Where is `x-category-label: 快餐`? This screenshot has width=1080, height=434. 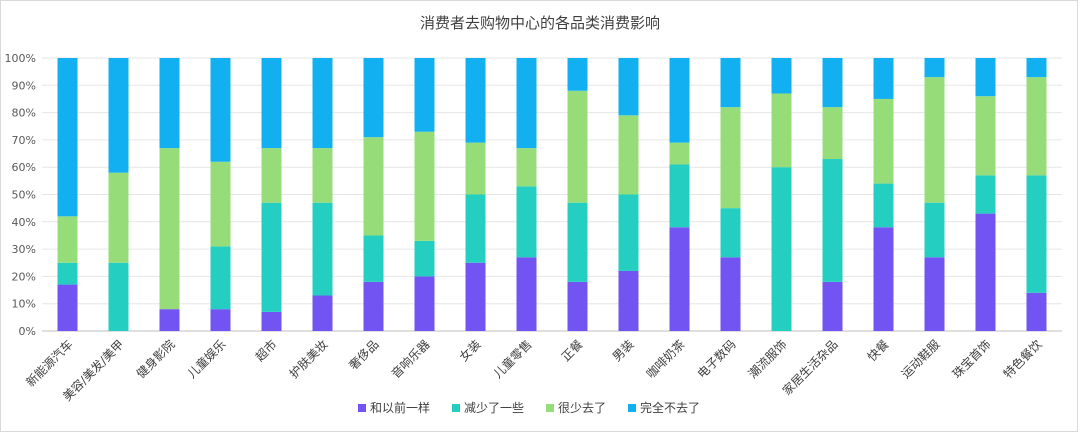 x-category-label: 快餐 is located at coordinates (878, 351).